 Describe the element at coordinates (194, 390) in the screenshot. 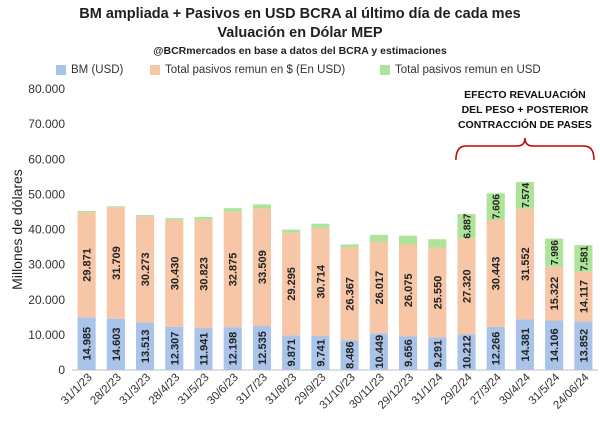

I see `x-tick-label: 31/5/23` at that location.